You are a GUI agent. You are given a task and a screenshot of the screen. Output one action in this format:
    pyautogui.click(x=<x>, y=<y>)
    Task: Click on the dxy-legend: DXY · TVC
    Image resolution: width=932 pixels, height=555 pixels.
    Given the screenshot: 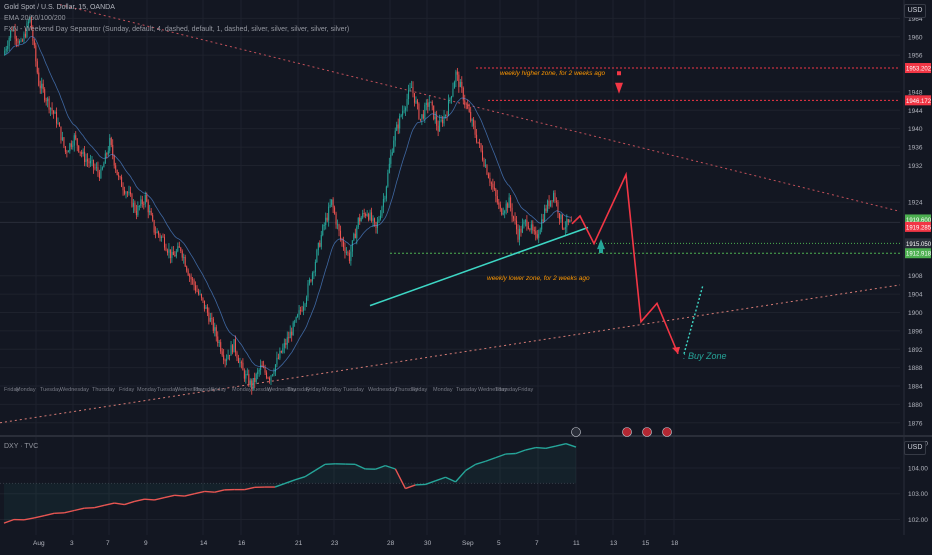 What is the action you would take?
    pyautogui.click(x=21, y=446)
    